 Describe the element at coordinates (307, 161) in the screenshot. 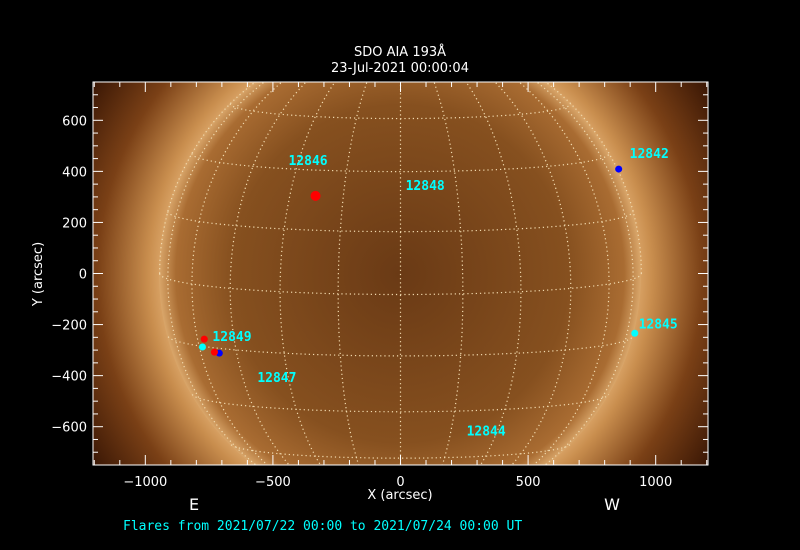

I see `active-region-label: 12846` at that location.